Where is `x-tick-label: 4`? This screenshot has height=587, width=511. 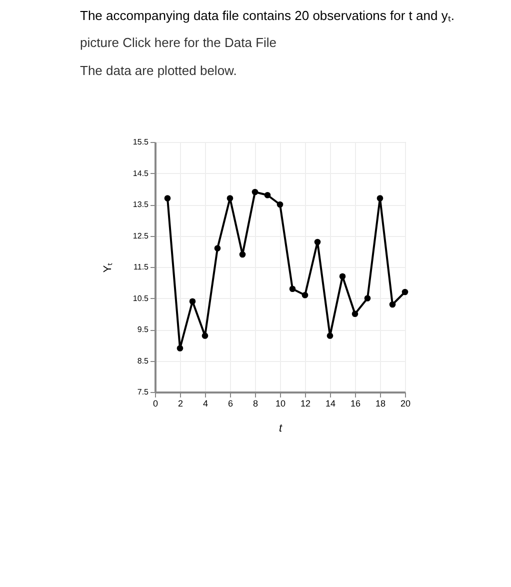
x-tick-label: 4 is located at coordinates (205, 403).